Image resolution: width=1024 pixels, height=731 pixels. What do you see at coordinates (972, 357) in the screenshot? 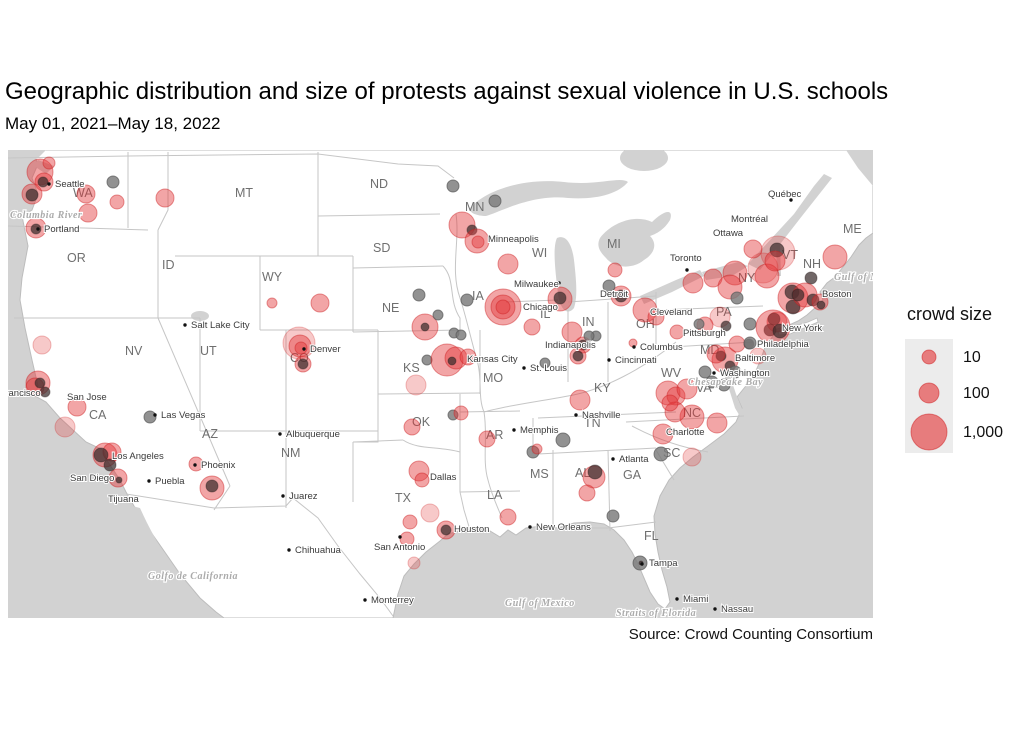
I see `legend-label: 10` at bounding box center [972, 357].